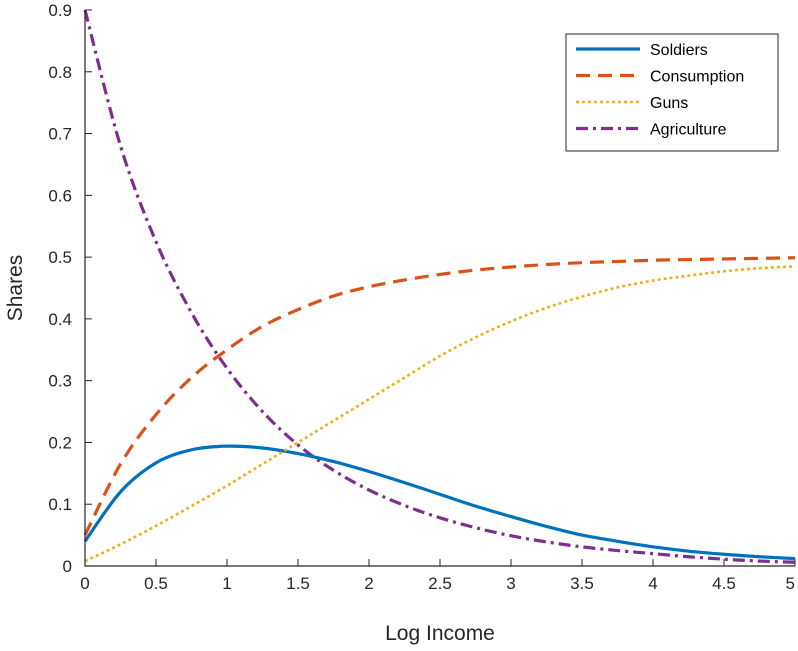  I want to click on y-axis-label: Shares, so click(15, 288).